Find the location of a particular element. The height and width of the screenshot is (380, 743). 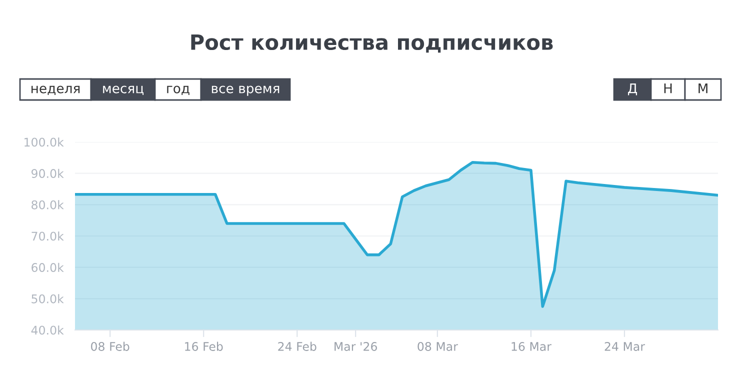

x-tick-label: 08 Feb is located at coordinates (110, 346).